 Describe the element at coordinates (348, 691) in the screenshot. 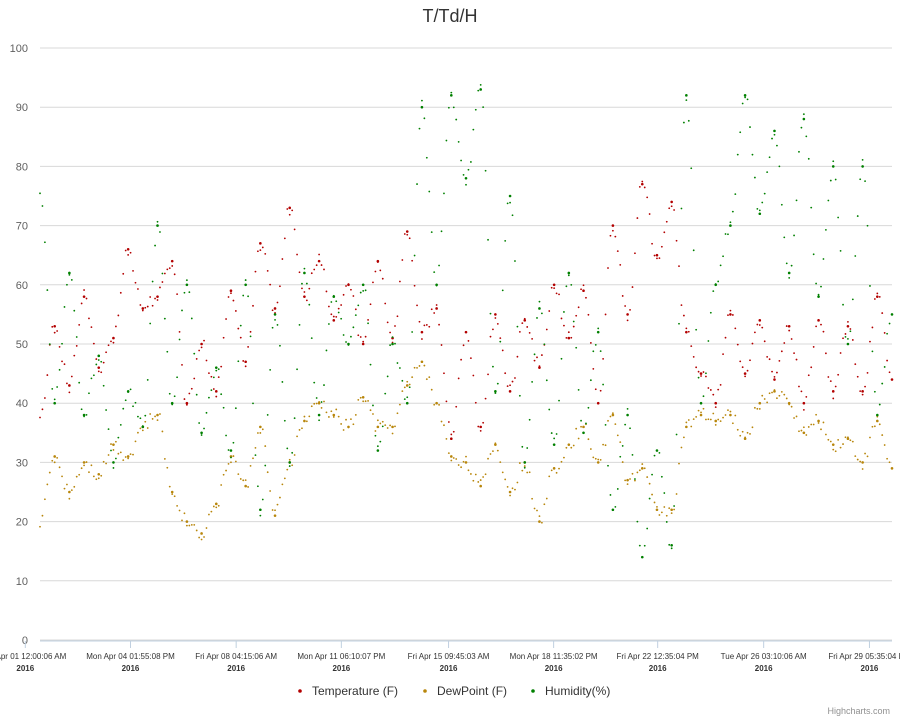

I see `legend-item: Temperature (F)` at that location.